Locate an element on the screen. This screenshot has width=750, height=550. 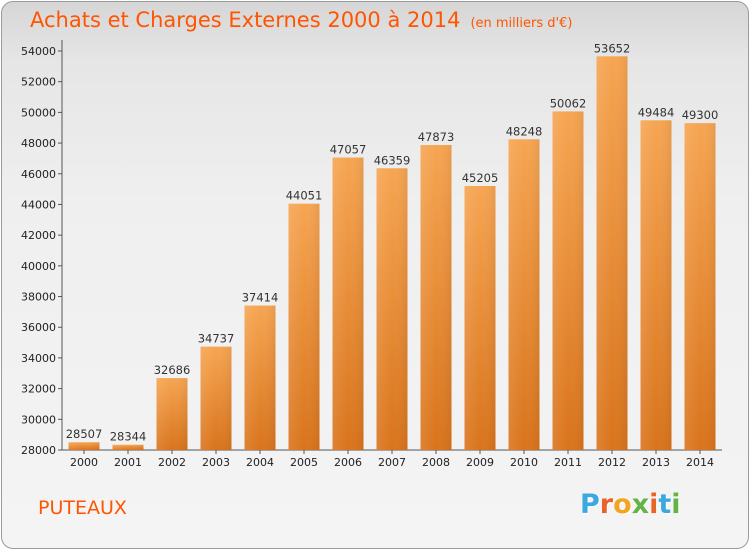
y-tick-label: 48000 is located at coordinates (38, 143).